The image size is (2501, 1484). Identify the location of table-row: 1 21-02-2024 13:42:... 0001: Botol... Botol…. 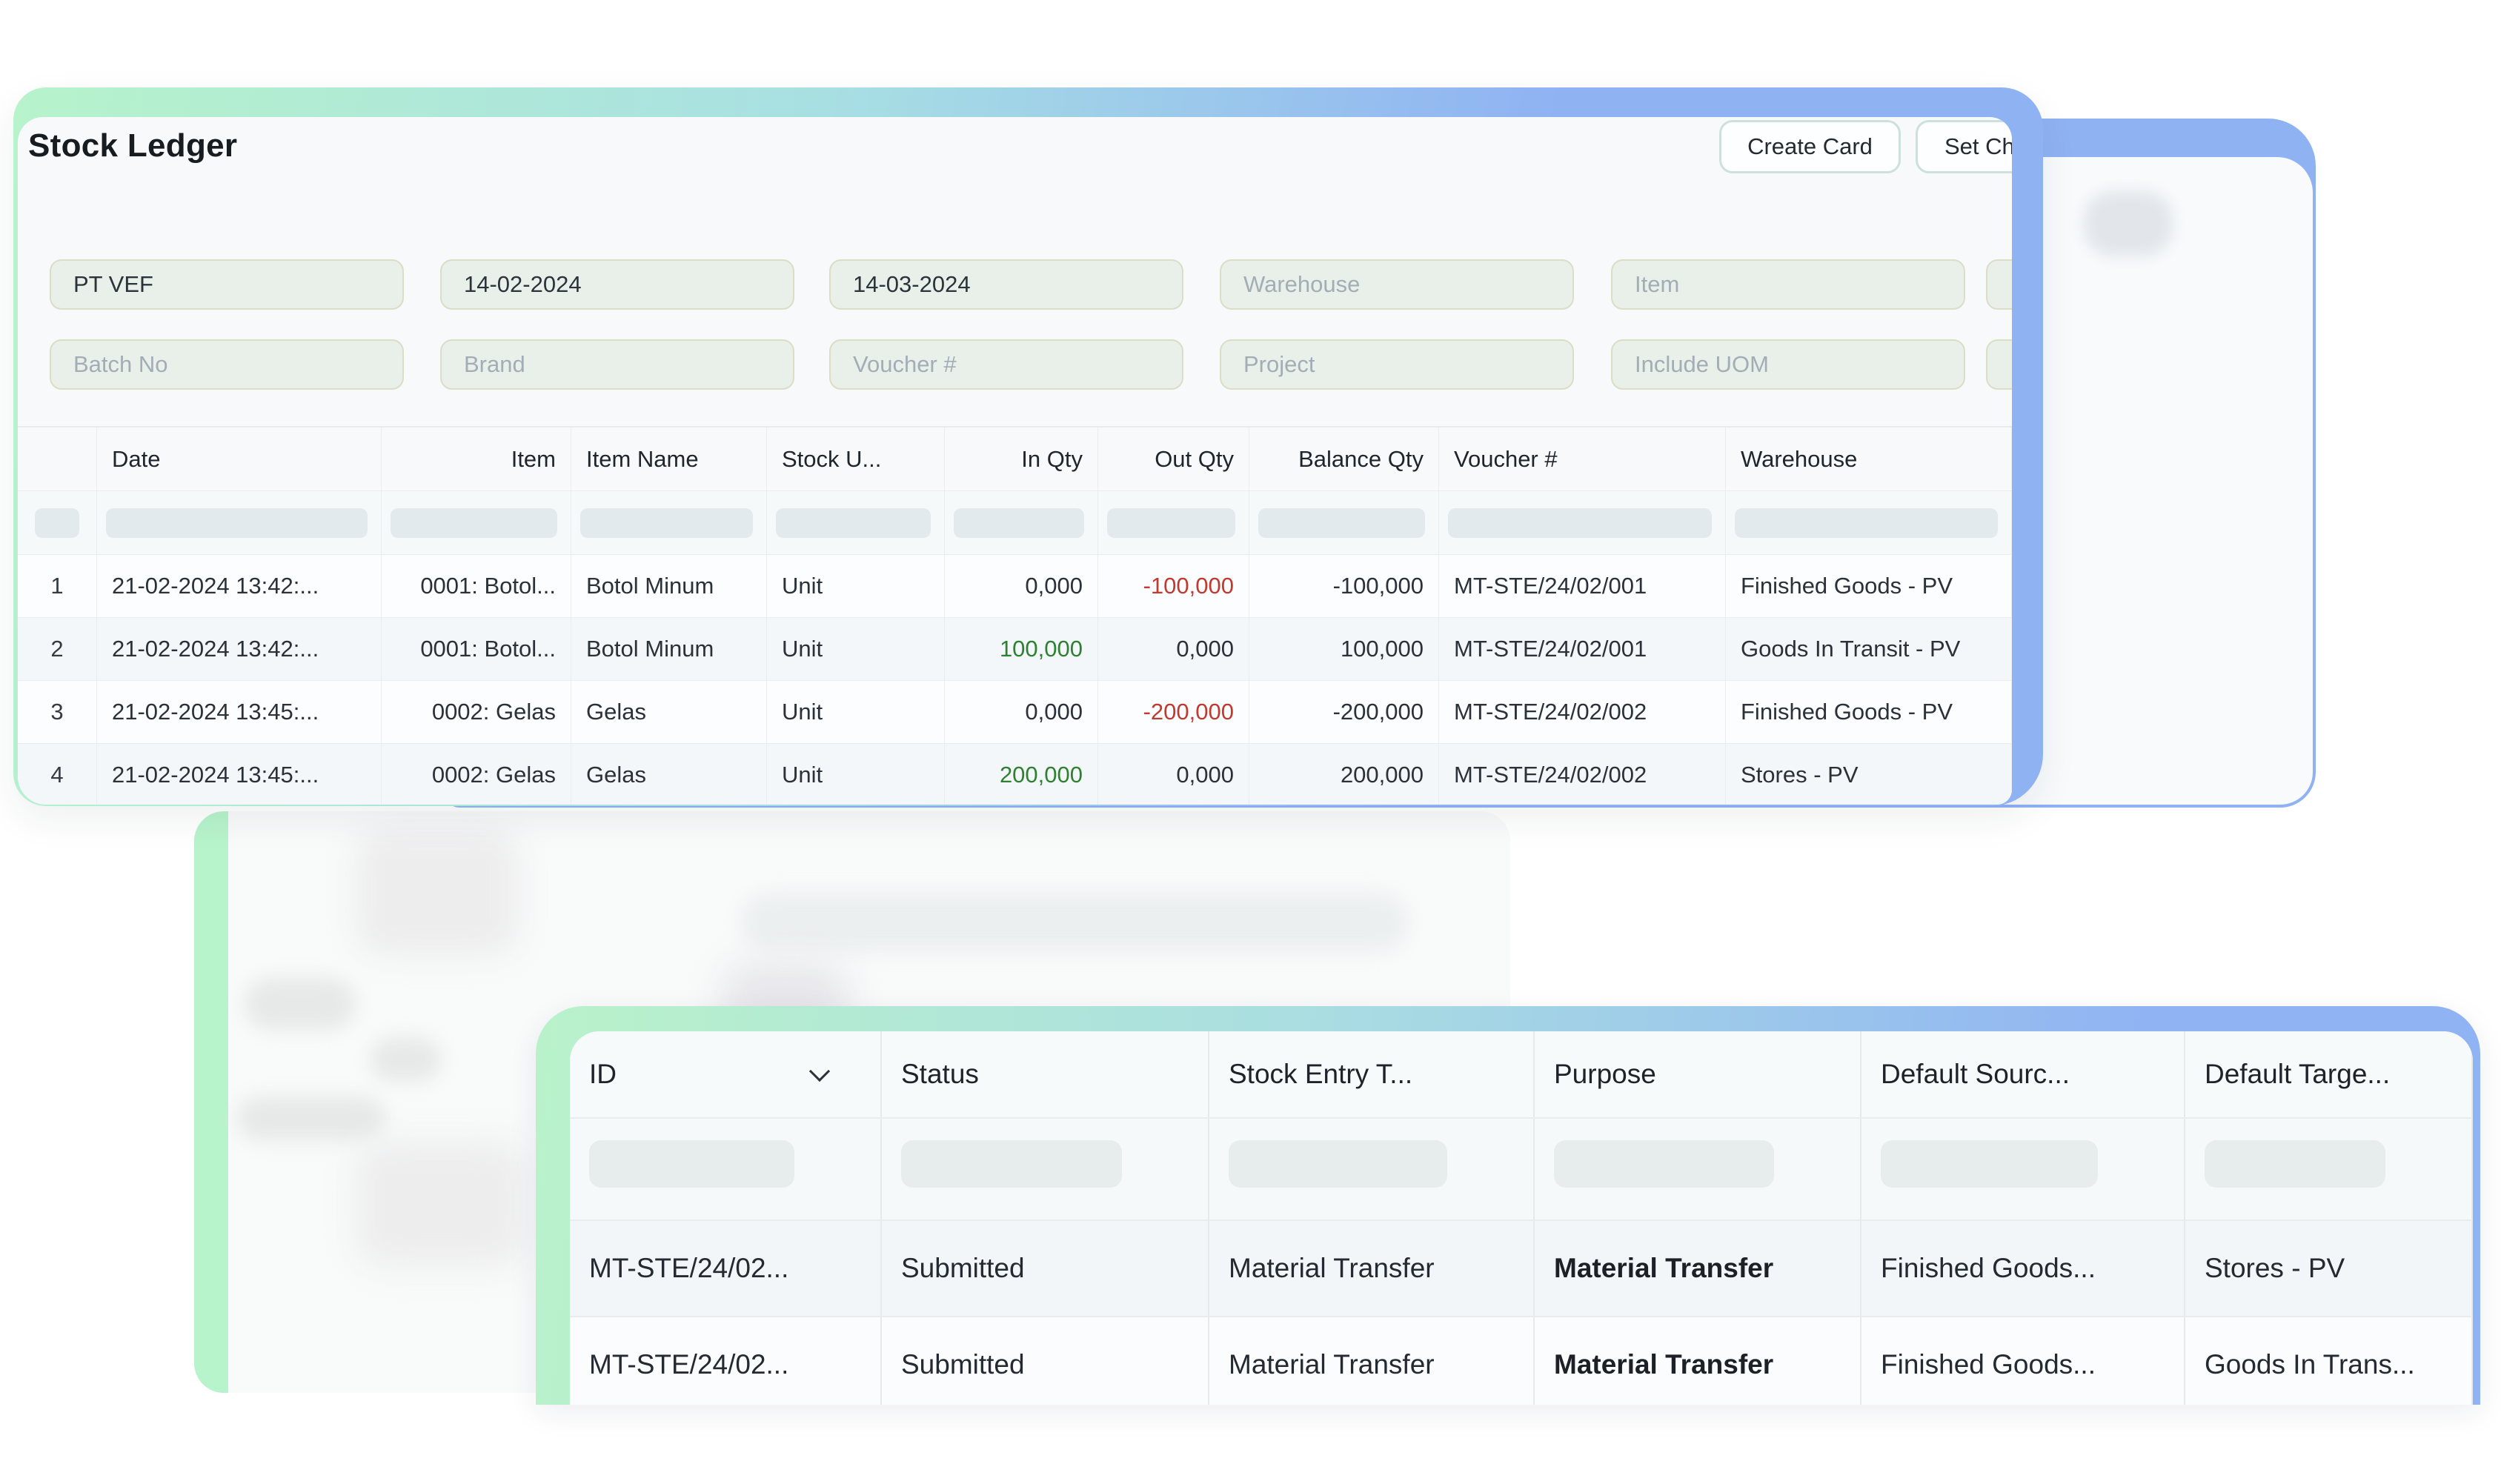
(1015, 586).